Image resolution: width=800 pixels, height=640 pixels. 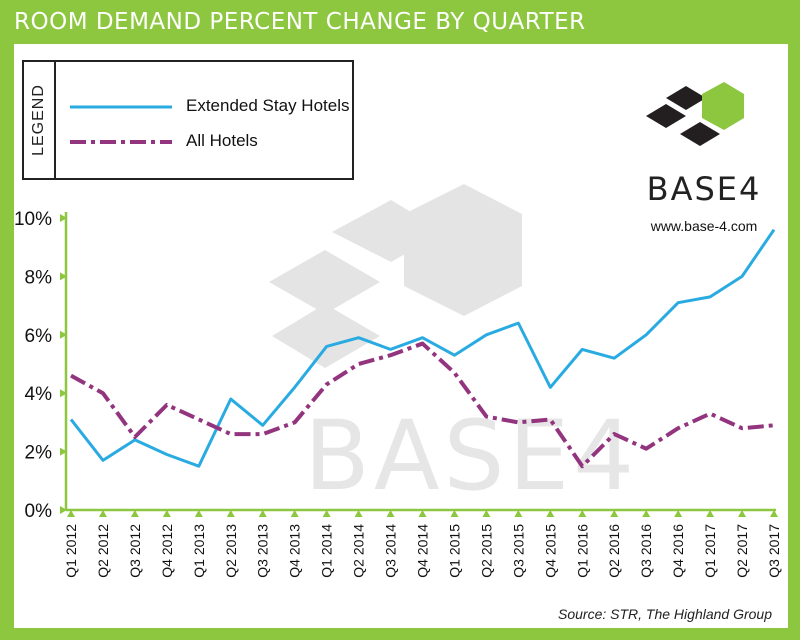 I want to click on x-tick-label: Q1 2015, so click(x=454, y=551).